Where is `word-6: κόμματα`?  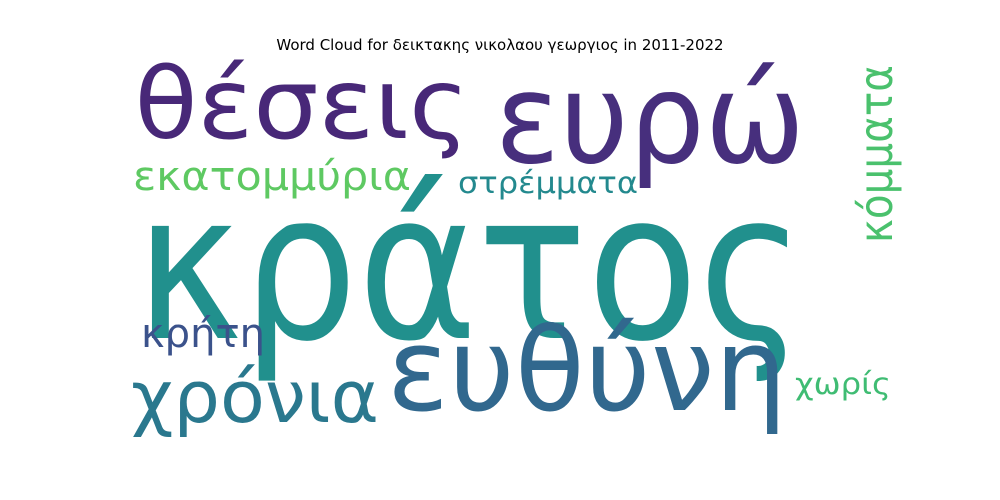
word-6: κόμματα is located at coordinates (876, 154).